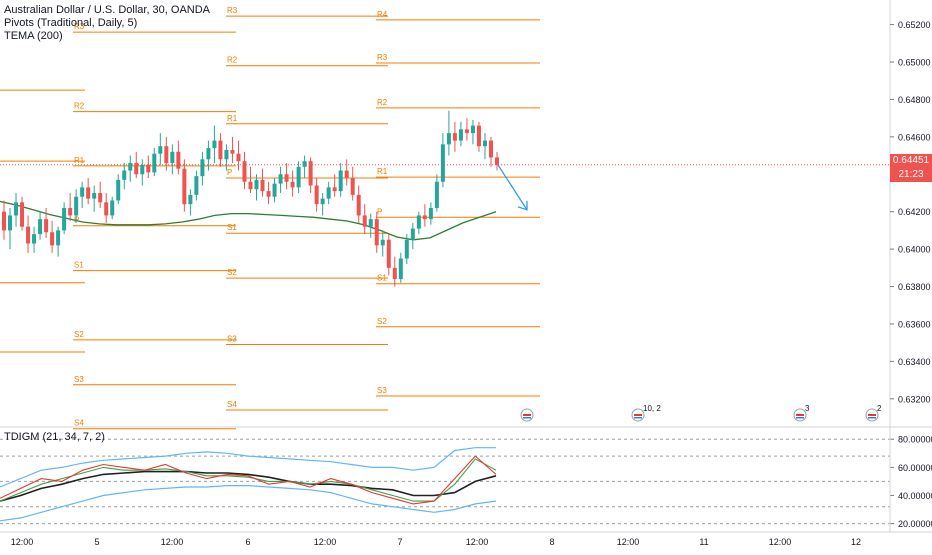 The image size is (932, 555). What do you see at coordinates (382, 14) in the screenshot?
I see `pivot-label-r4: R4` at bounding box center [382, 14].